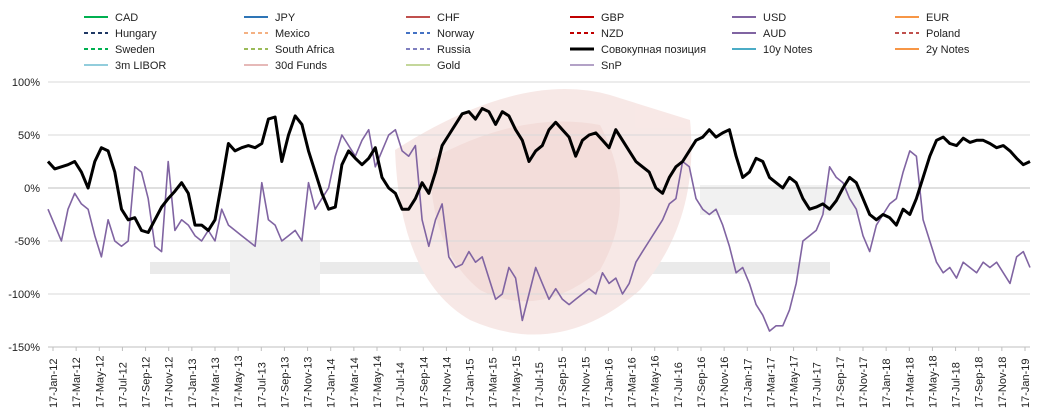 The image size is (1039, 413). Describe the element at coordinates (771, 382) in the screenshot. I see `x-tick-label: 17-Mar-17` at that location.